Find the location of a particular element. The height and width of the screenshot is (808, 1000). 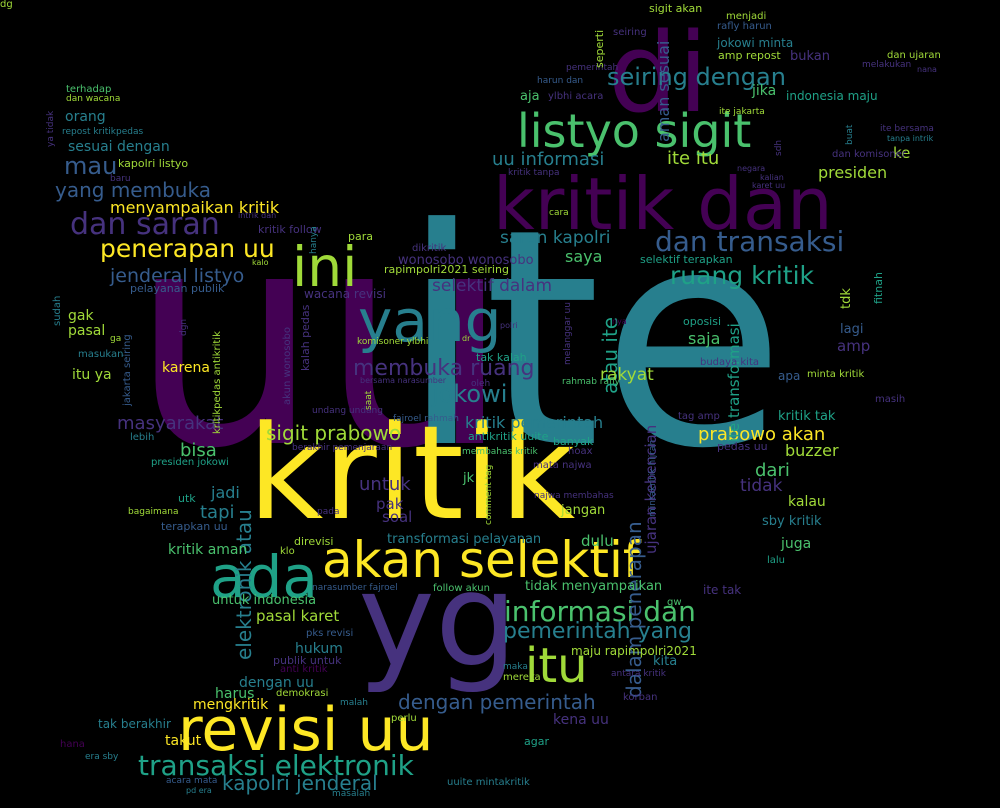

cloud-word-demokrasi: demokrasi is located at coordinates (302, 693).